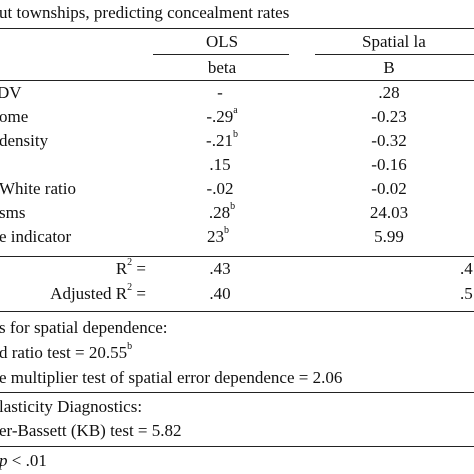 The height and width of the screenshot is (474, 474). I want to click on row-label: e indicator, so click(36, 236).